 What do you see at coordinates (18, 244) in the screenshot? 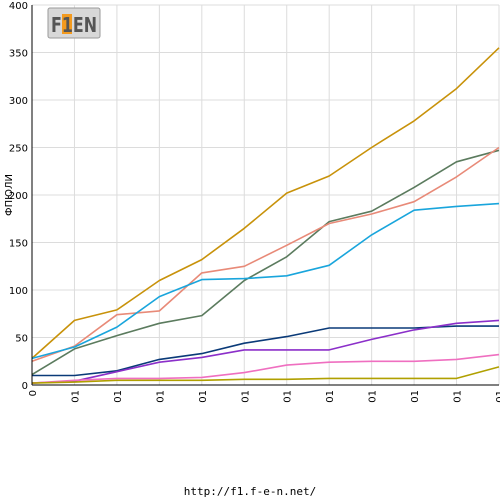
I see `y-tick-label: 150` at bounding box center [18, 244].